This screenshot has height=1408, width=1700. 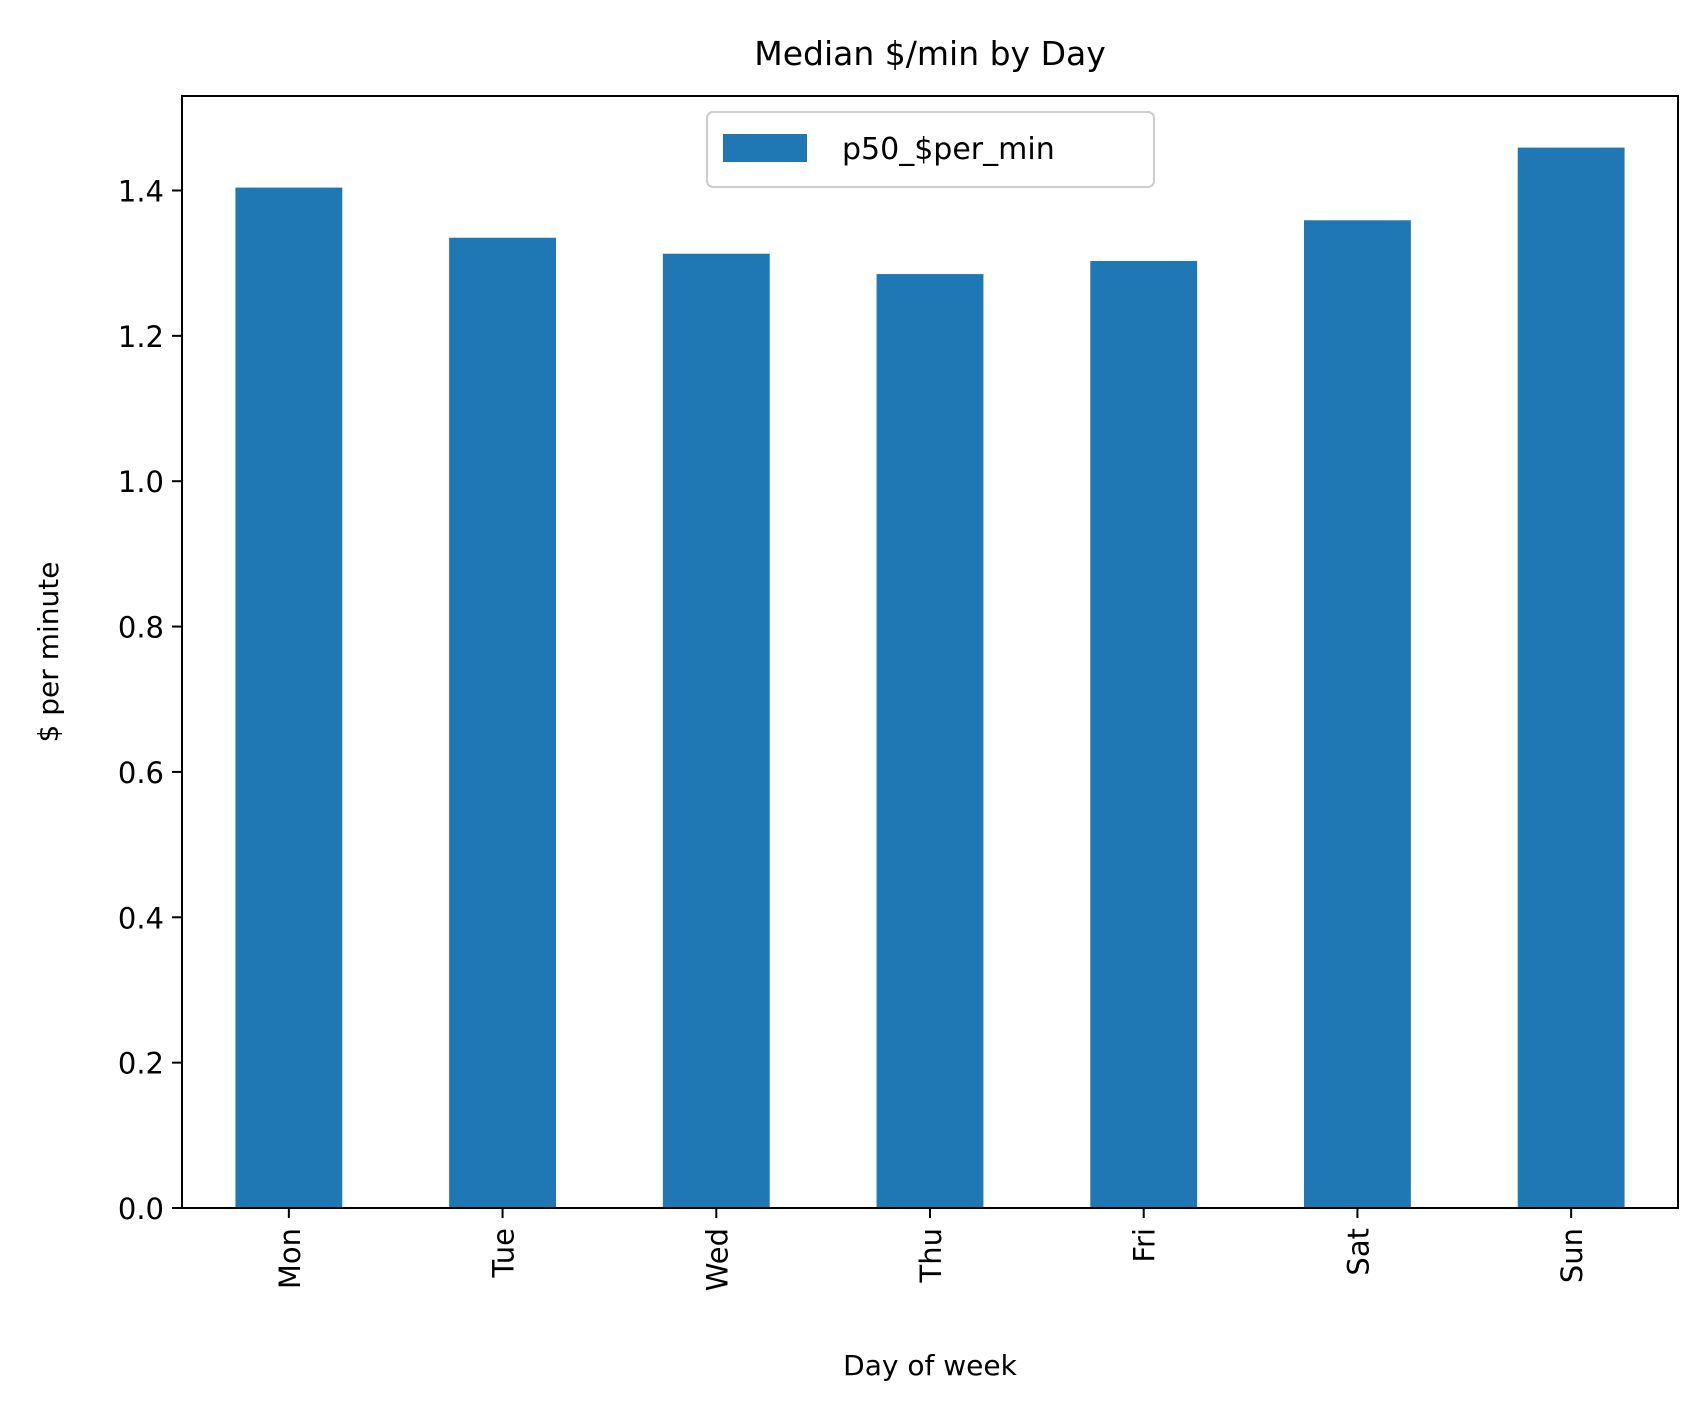 I want to click on legend: p50_$per_min, so click(x=930, y=149).